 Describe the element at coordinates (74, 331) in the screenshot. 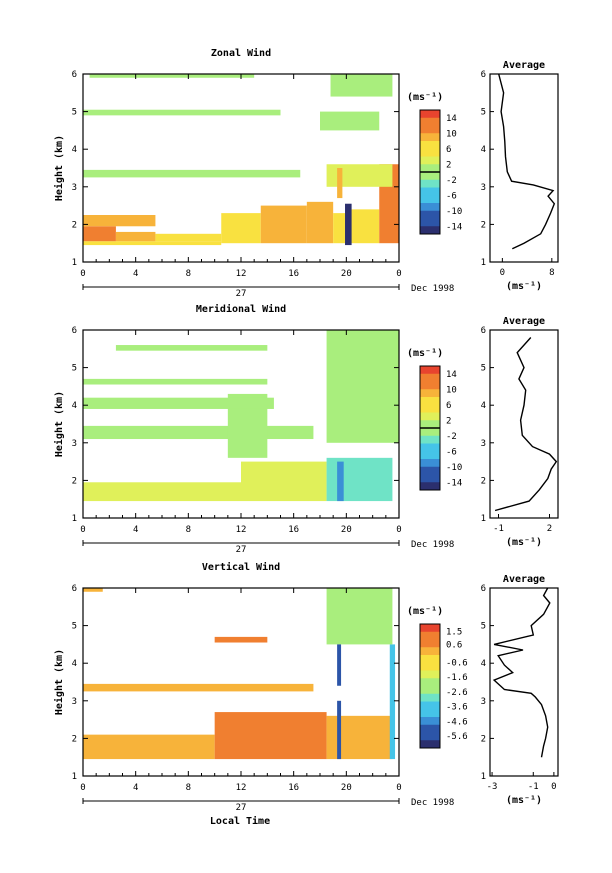

I see `y-tick-label: 6` at that location.